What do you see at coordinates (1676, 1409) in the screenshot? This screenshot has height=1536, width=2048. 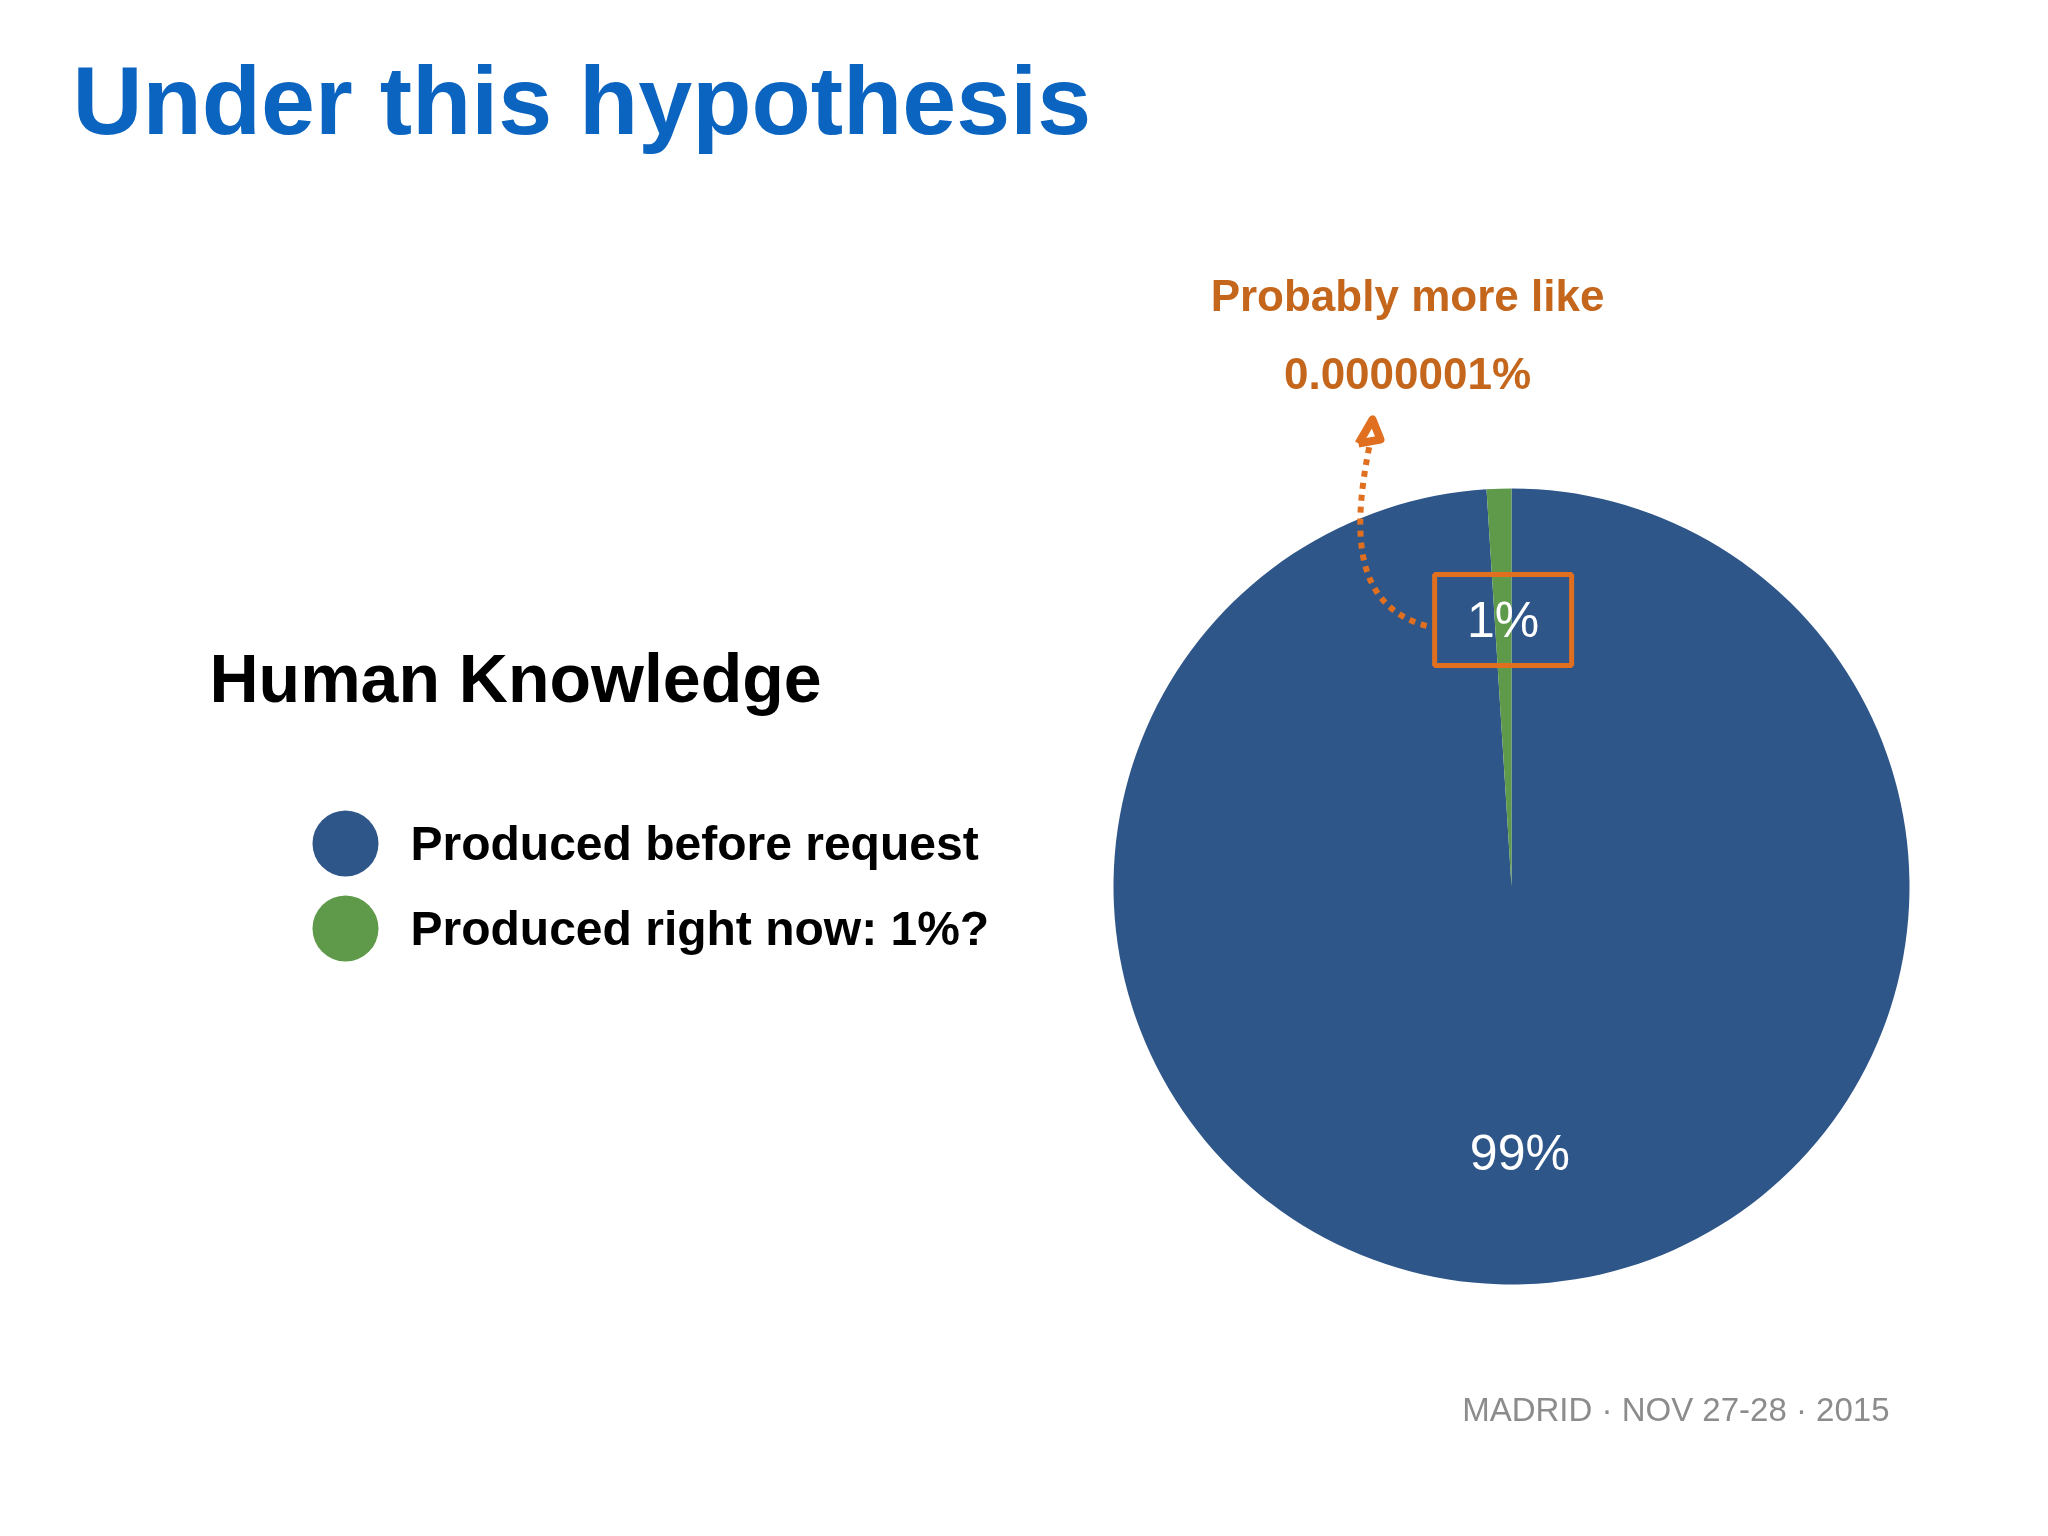 I see `text: MADRID · NOV 27-28 · 2015` at bounding box center [1676, 1409].